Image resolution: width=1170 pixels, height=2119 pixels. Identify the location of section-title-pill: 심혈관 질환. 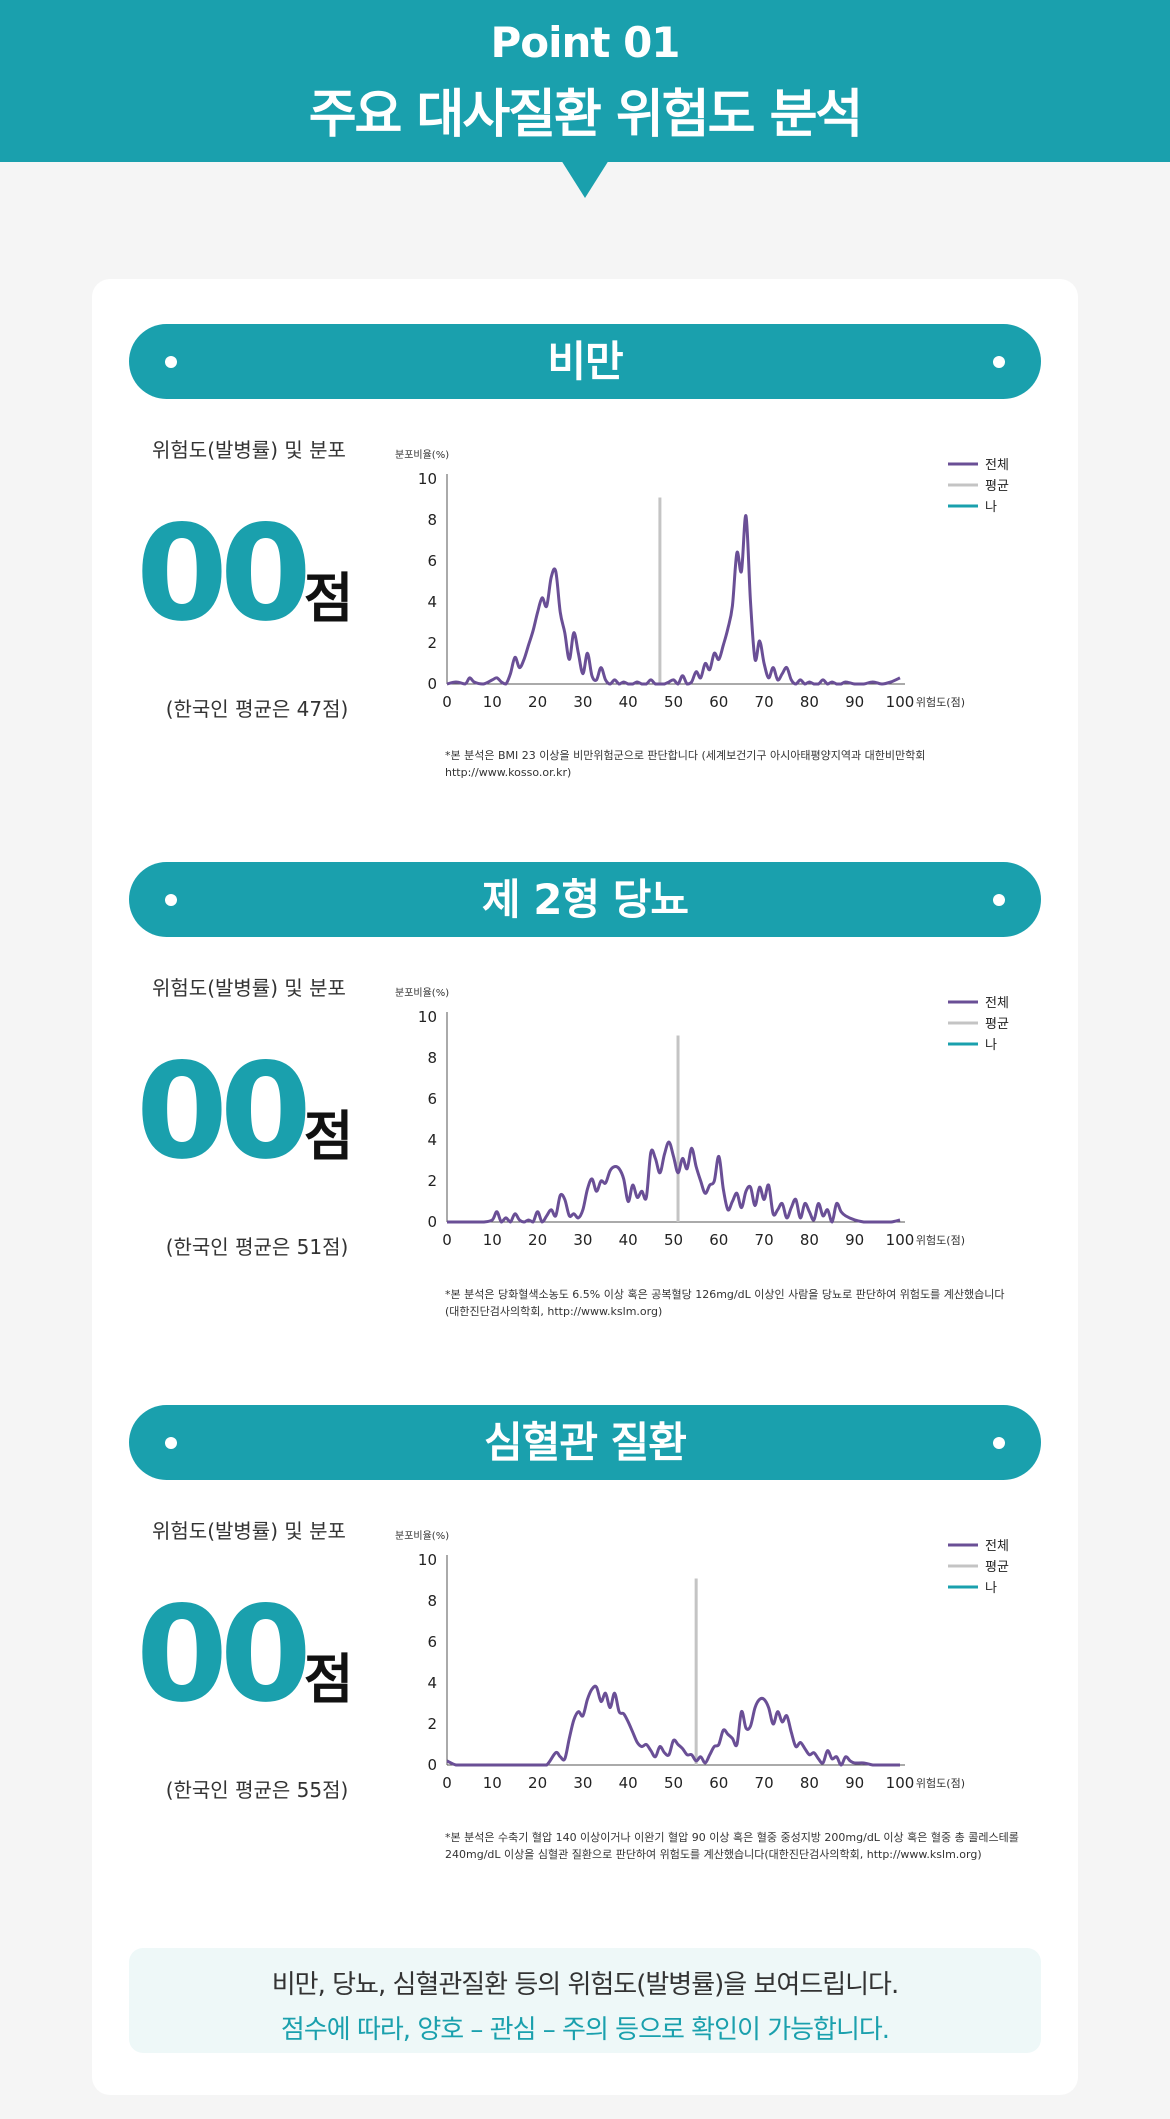
(585, 1442).